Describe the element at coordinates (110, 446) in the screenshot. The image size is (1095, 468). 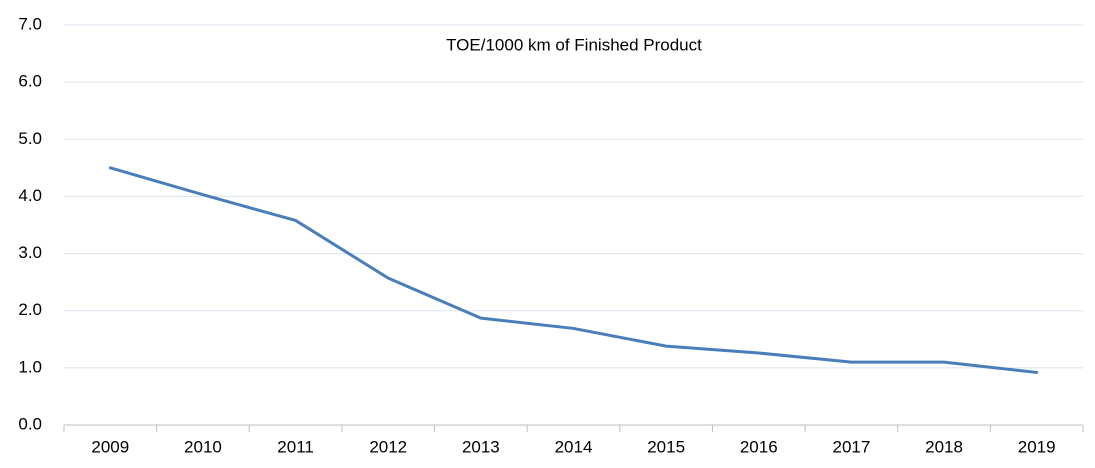
I see `x-tick-label: 2009` at that location.